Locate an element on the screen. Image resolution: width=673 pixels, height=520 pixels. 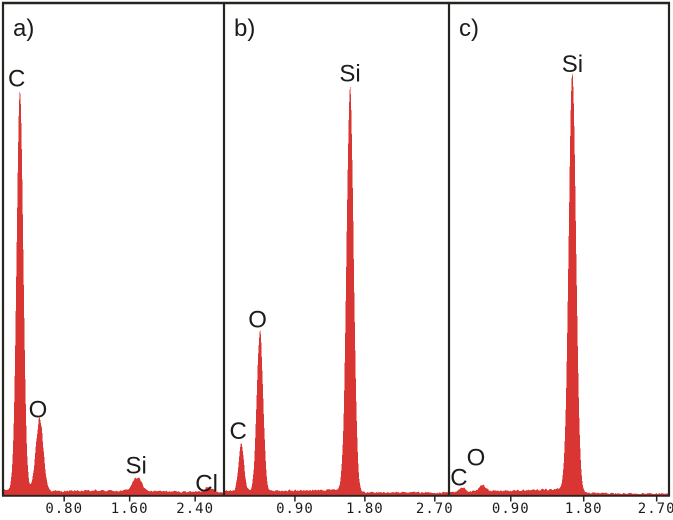
tick-label: 1.60 is located at coordinates (130, 509).